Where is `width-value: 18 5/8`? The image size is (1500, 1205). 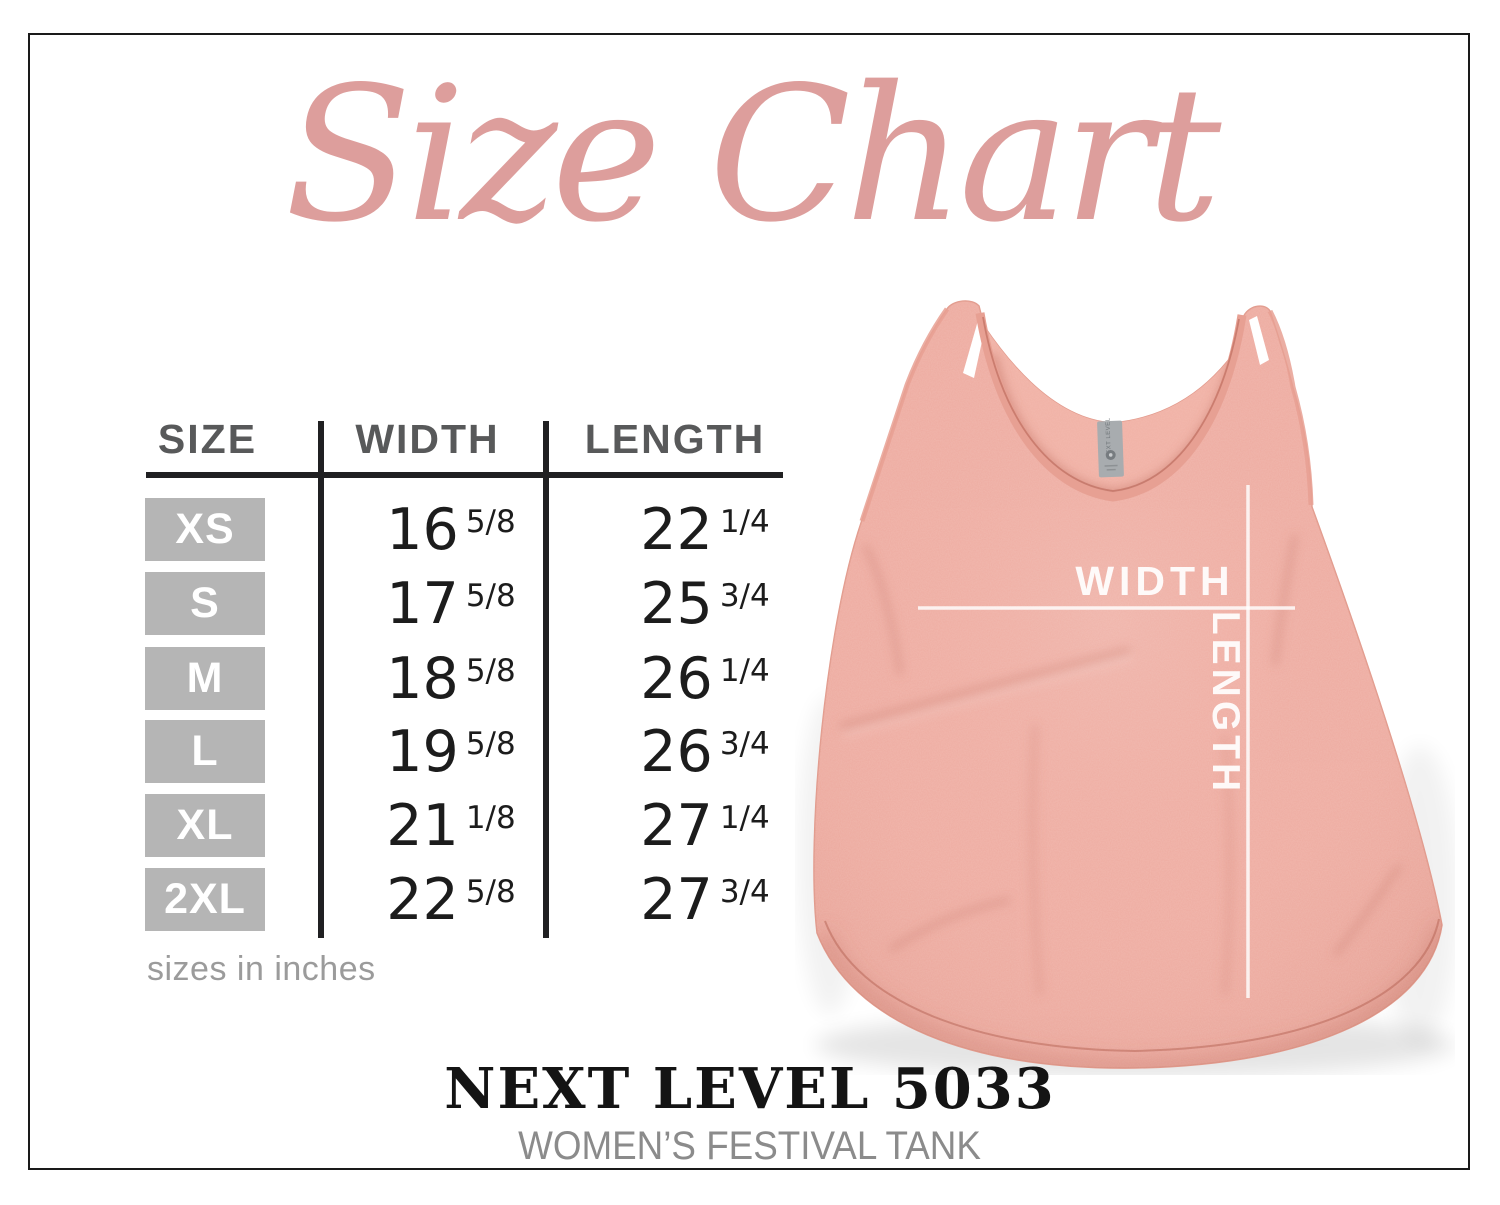 width-value: 18 5/8 is located at coordinates (451, 679).